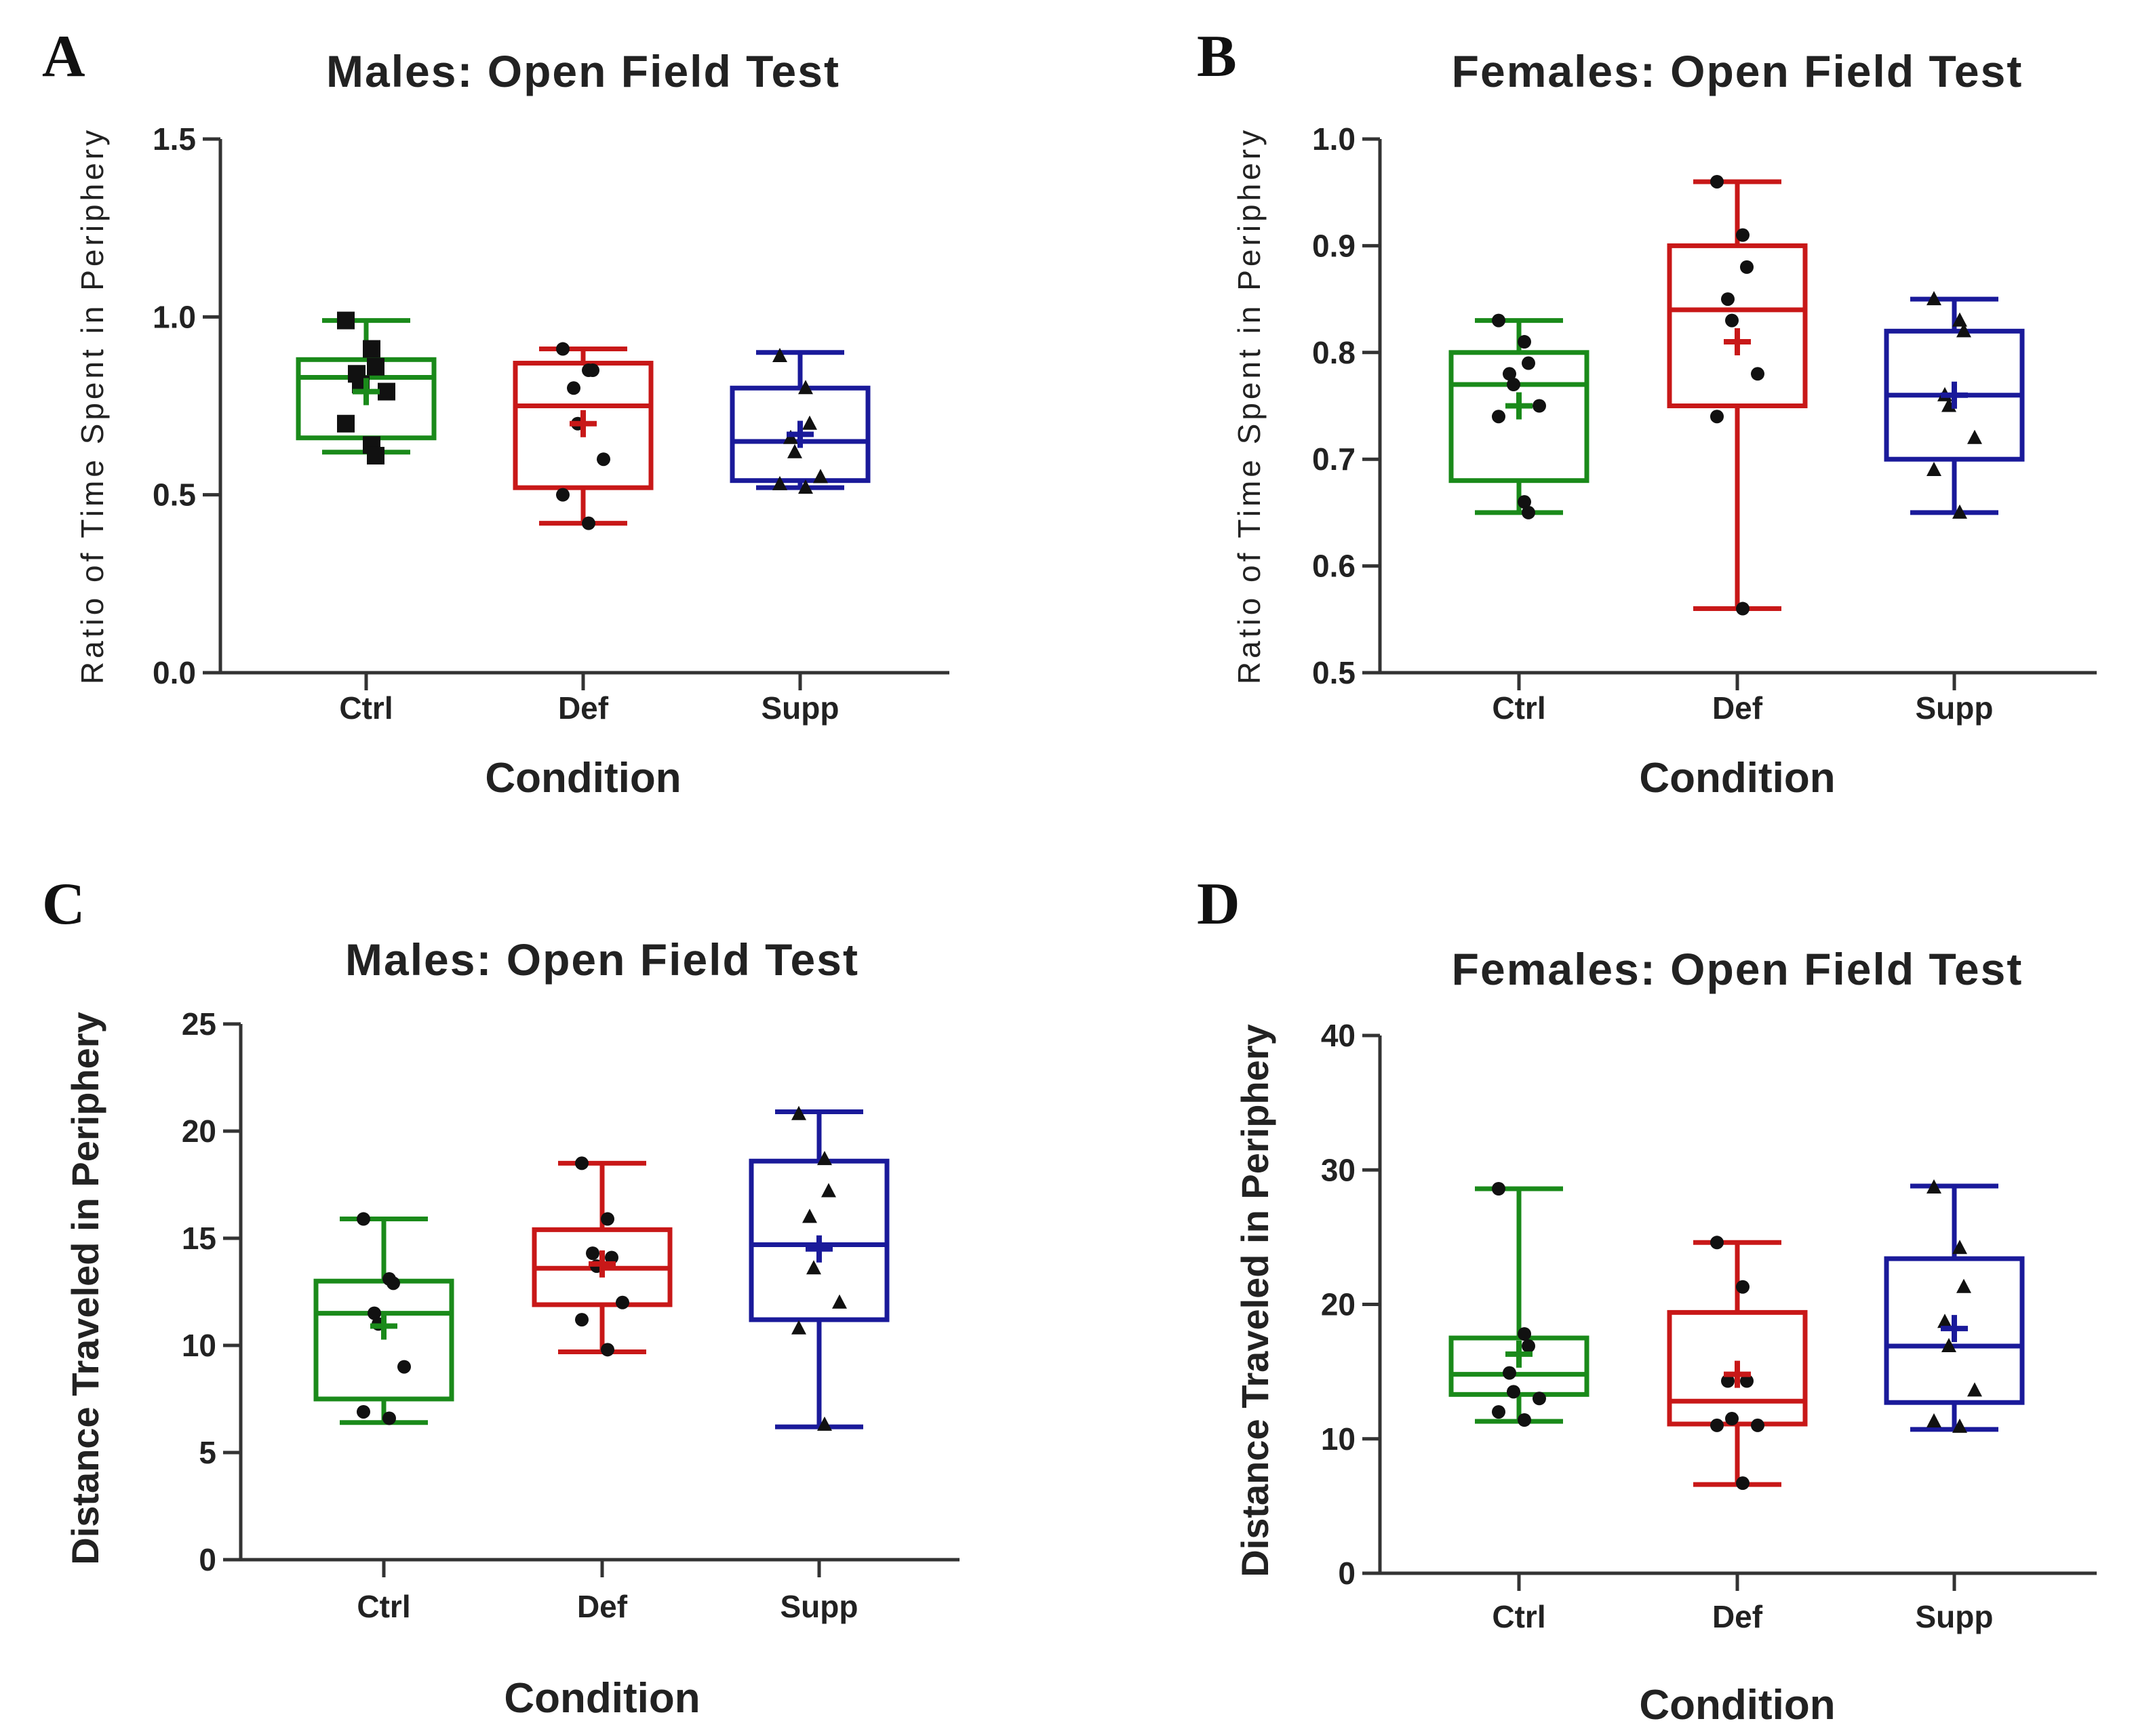 This screenshot has width=2134, height=1736. I want to click on y-axis-label: Distance Traveled in Periphery, so click(1254, 1300).